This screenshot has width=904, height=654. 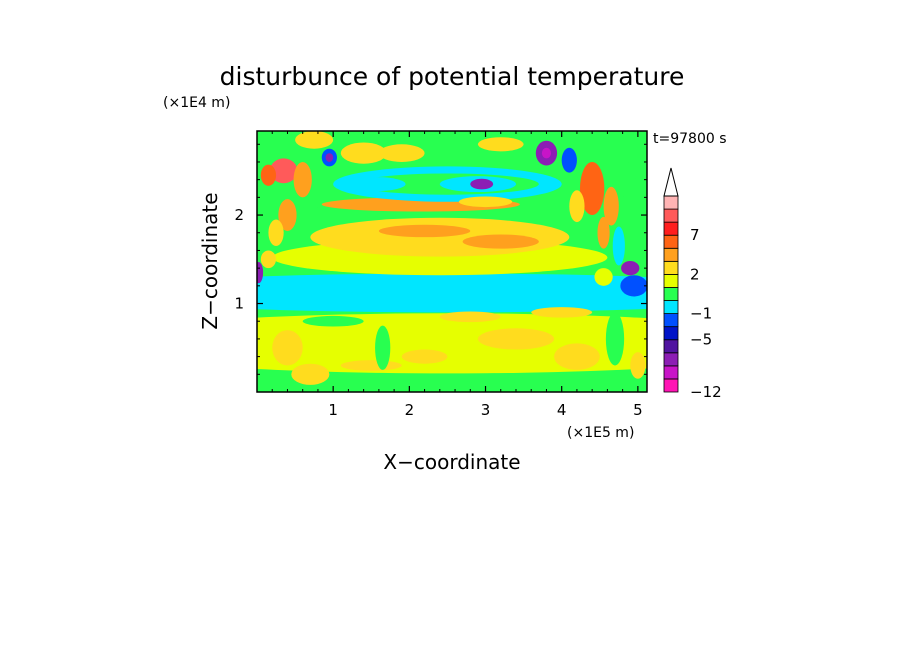 What do you see at coordinates (410, 410) in the screenshot?
I see `x-tick-label: 2` at bounding box center [410, 410].